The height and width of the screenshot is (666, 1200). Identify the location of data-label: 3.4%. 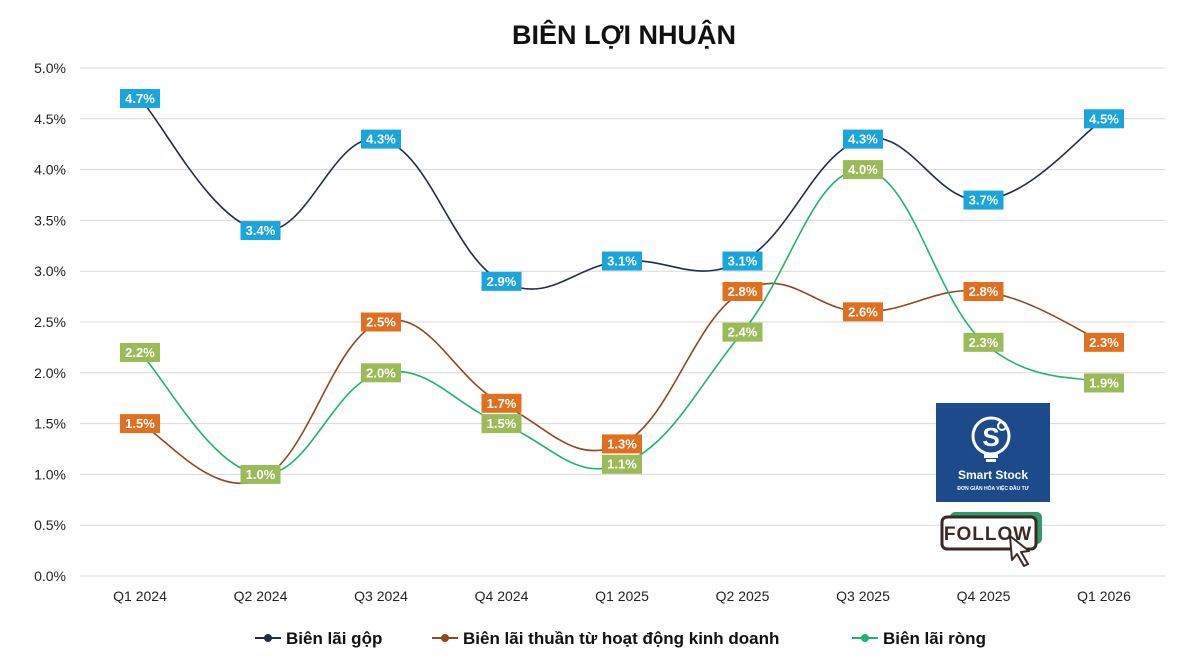
(260, 231).